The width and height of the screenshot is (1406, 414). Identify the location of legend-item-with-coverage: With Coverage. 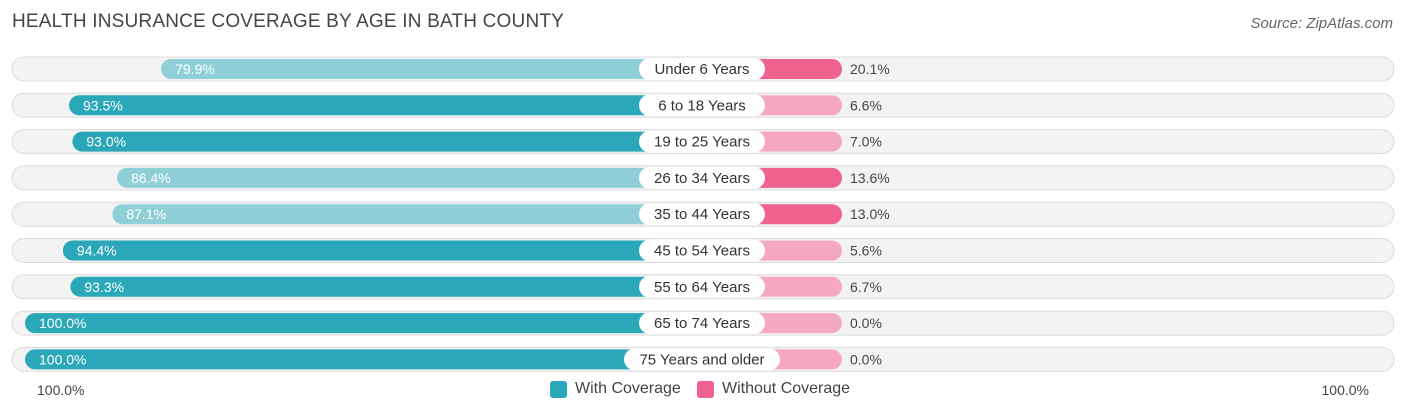
(615, 389).